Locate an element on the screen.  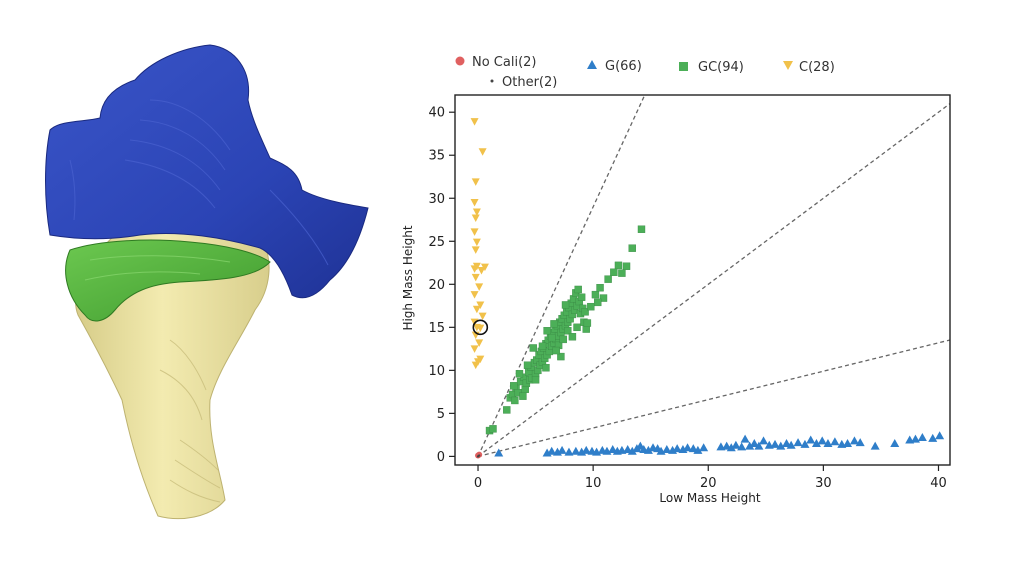
y-tick-label: 20 is located at coordinates (436, 285).